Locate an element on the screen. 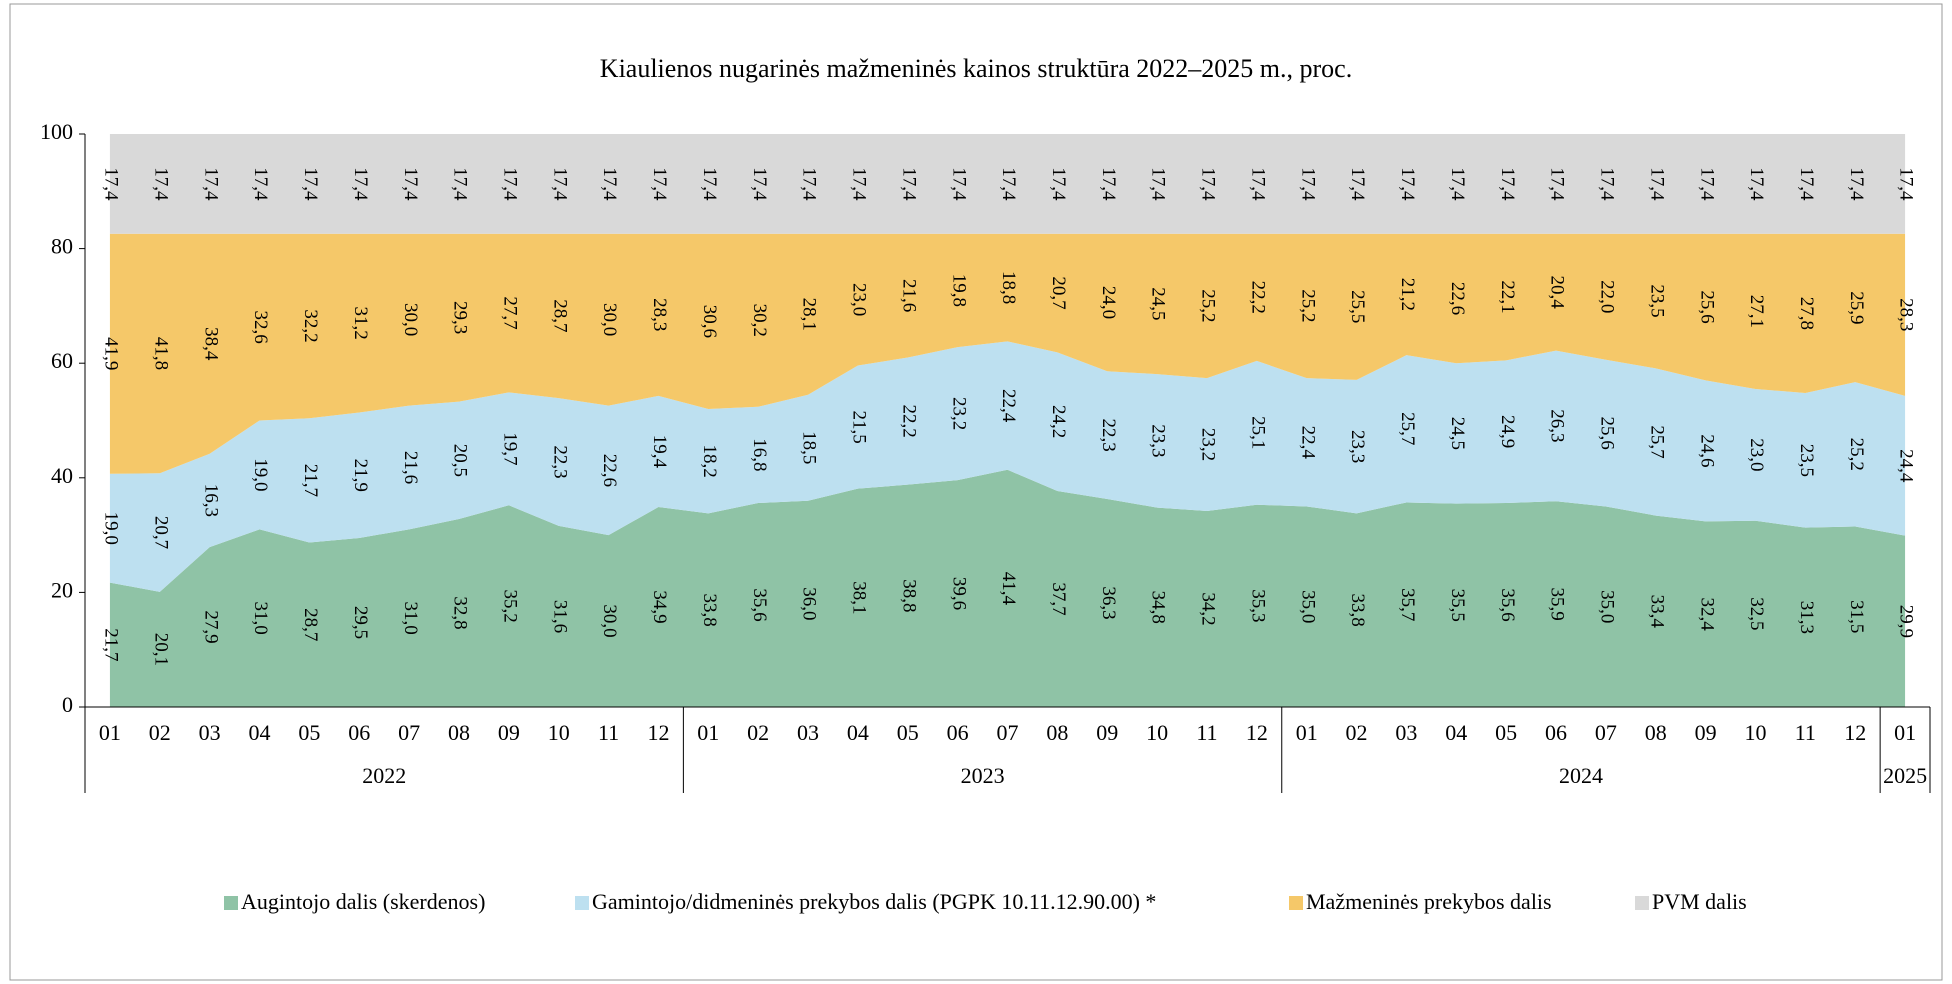 The height and width of the screenshot is (984, 1952). value-label: 36,0 is located at coordinates (809, 603).